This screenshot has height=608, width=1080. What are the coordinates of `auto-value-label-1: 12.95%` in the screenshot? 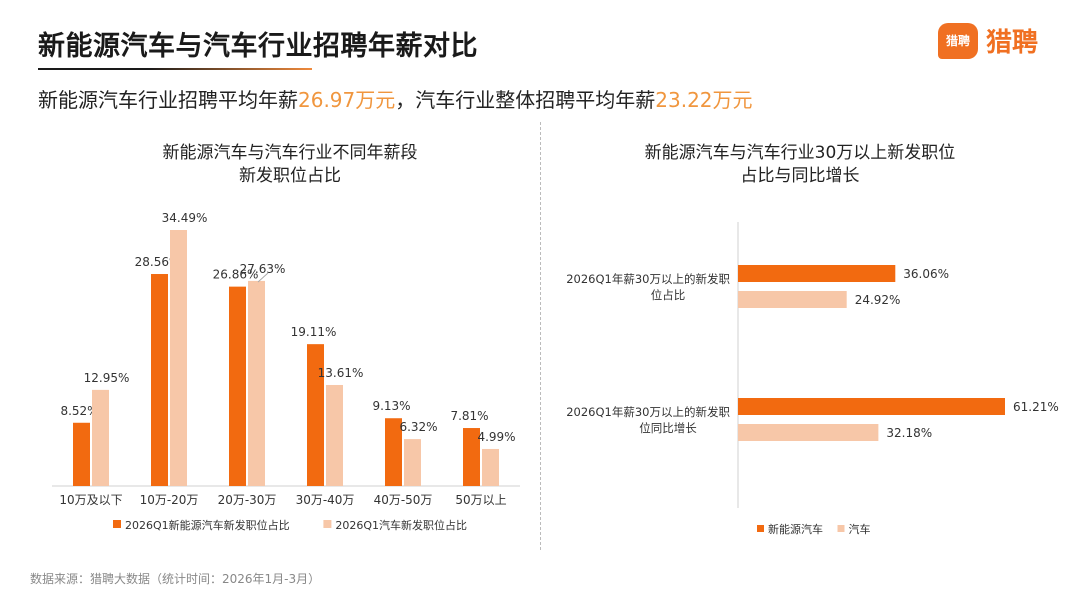 It's located at (107, 378).